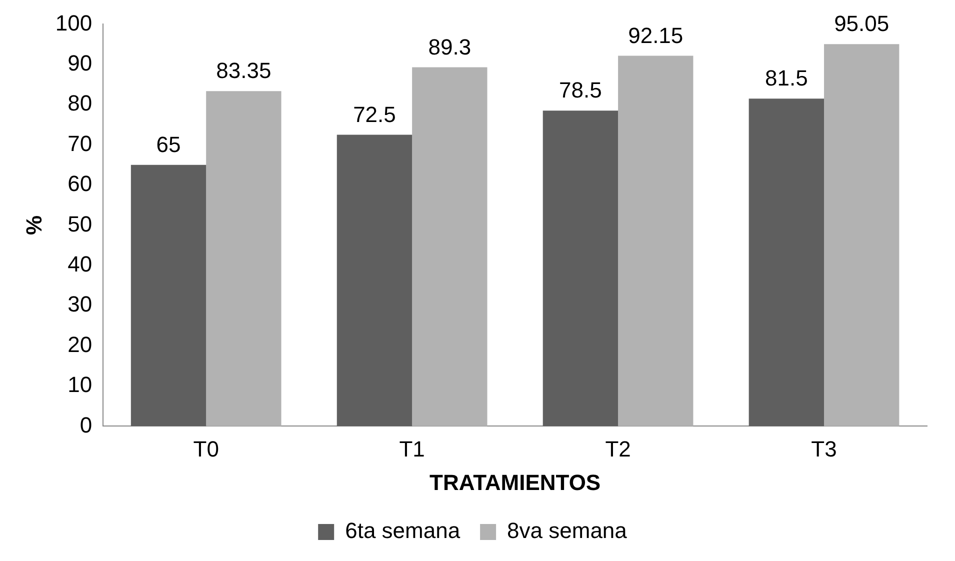  Describe the element at coordinates (80, 183) in the screenshot. I see `y-tick-label: 60` at that location.